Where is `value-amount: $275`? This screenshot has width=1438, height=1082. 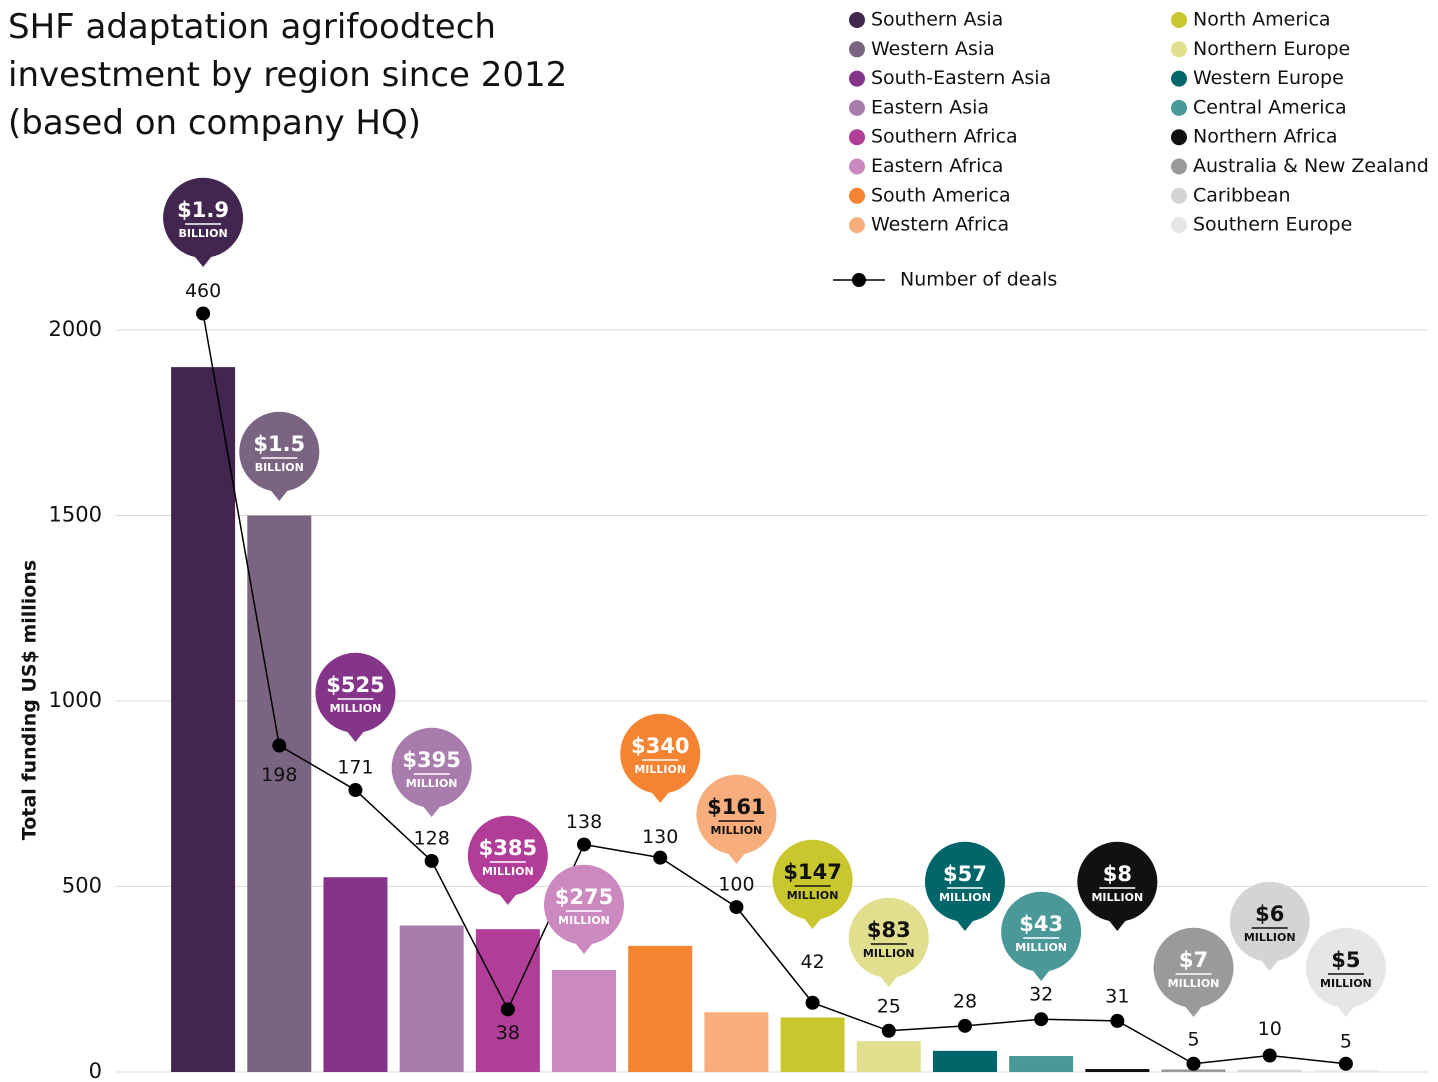 value-amount: $275 is located at coordinates (584, 897).